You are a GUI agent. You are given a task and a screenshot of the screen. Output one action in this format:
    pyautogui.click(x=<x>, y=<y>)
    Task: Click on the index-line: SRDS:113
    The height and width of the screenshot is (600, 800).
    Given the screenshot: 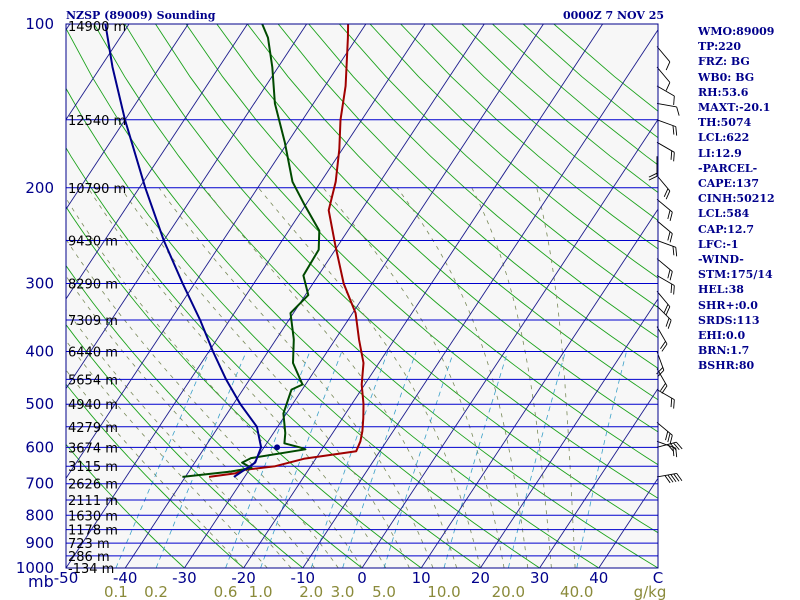 What is the action you would take?
    pyautogui.click(x=729, y=320)
    